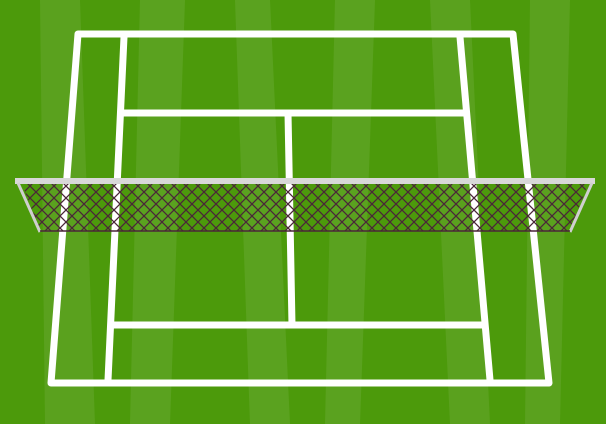  I want to click on net-mesh, so click(305, 207).